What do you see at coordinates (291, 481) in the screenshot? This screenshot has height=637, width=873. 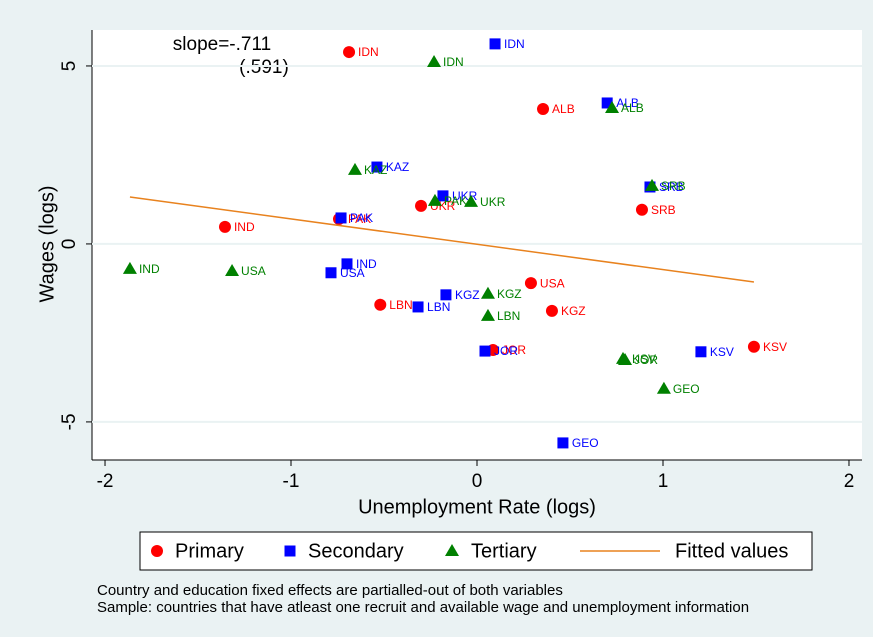 I see `x-tick-label: -1` at bounding box center [291, 481].